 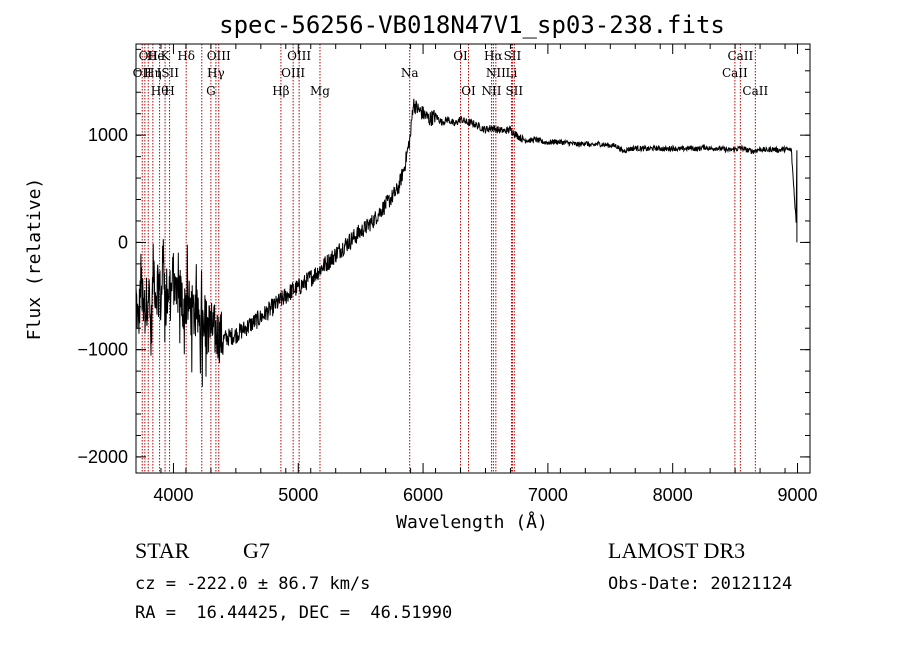 What do you see at coordinates (102, 350) in the screenshot?
I see `y-tick-label: −1000` at bounding box center [102, 350].